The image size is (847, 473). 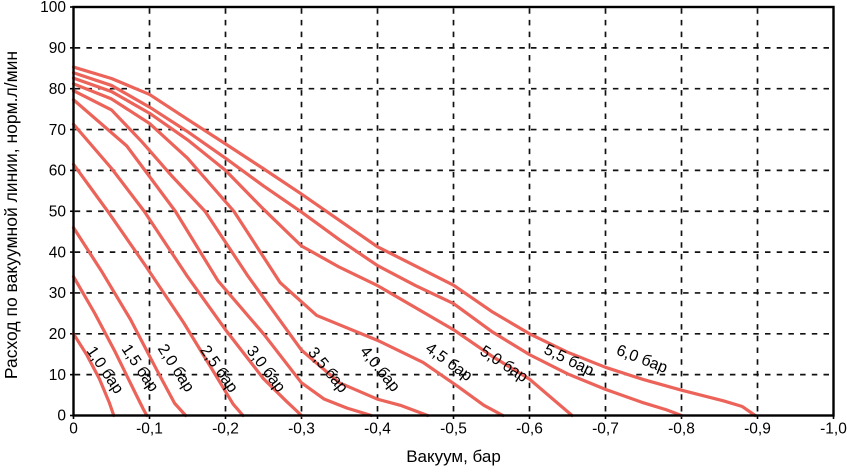 What do you see at coordinates (301, 429) in the screenshot?
I see `svg-text: -0,3` at bounding box center [301, 429].